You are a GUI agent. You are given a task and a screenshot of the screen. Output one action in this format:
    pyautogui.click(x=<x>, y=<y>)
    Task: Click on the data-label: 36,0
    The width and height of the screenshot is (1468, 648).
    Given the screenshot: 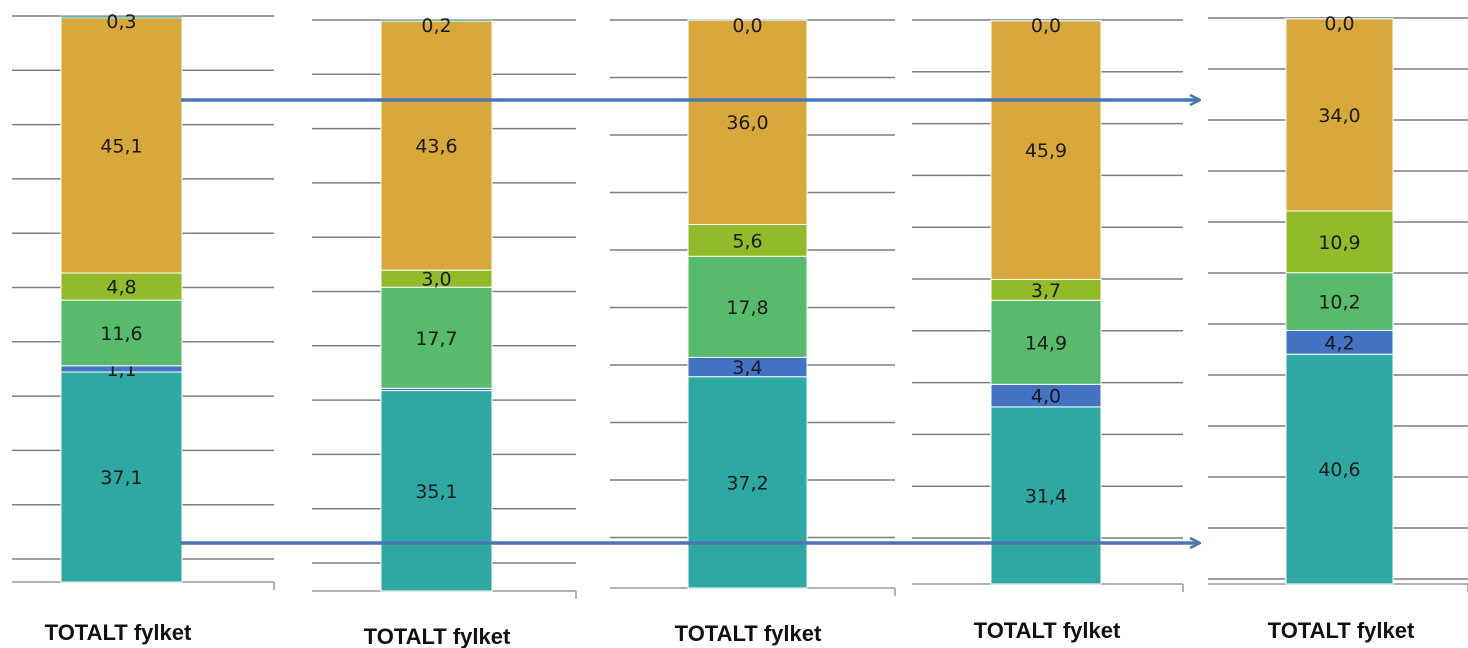 What is the action you would take?
    pyautogui.click(x=747, y=123)
    